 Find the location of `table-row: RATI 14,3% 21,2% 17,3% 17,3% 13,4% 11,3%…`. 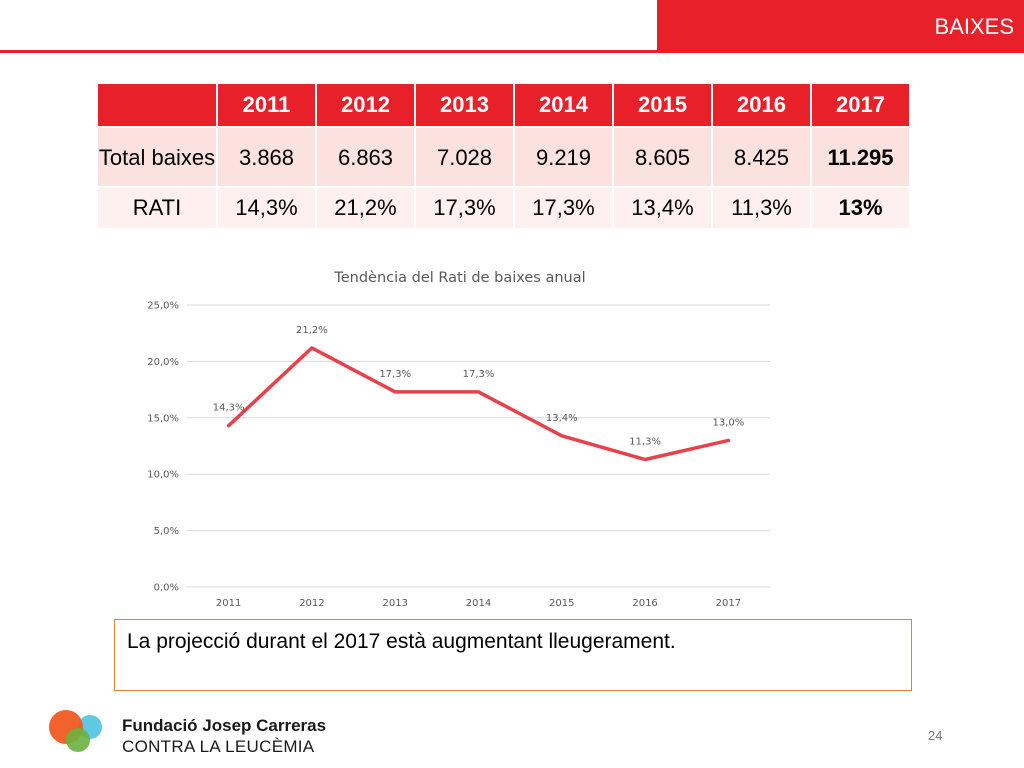

table-row: RATI 14,3% 21,2% 17,3% 17,3% 13,4% 11,3%… is located at coordinates (503, 208).